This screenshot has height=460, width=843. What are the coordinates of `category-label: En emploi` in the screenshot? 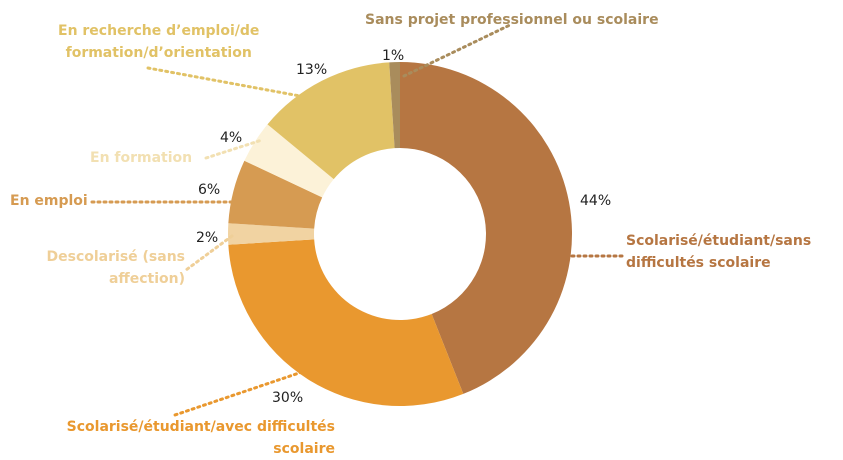 It's located at (49, 201).